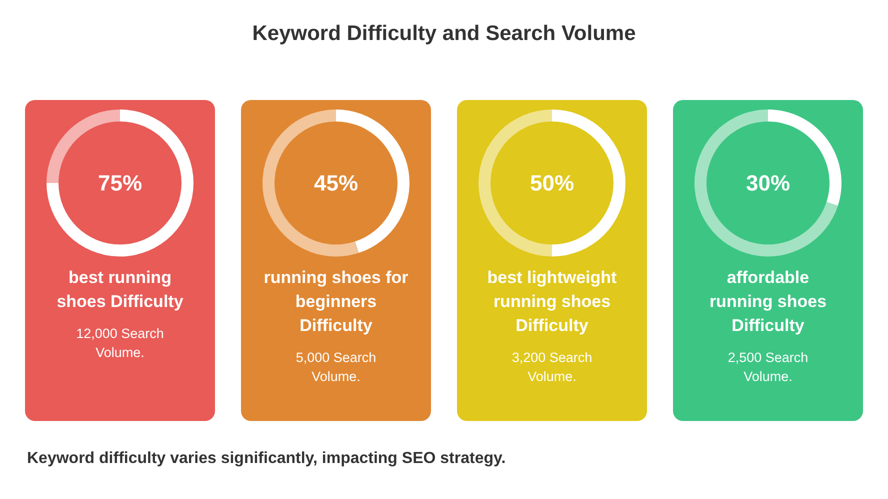  Describe the element at coordinates (552, 367) in the screenshot. I see `text: 3,200 Search Volume.` at that location.